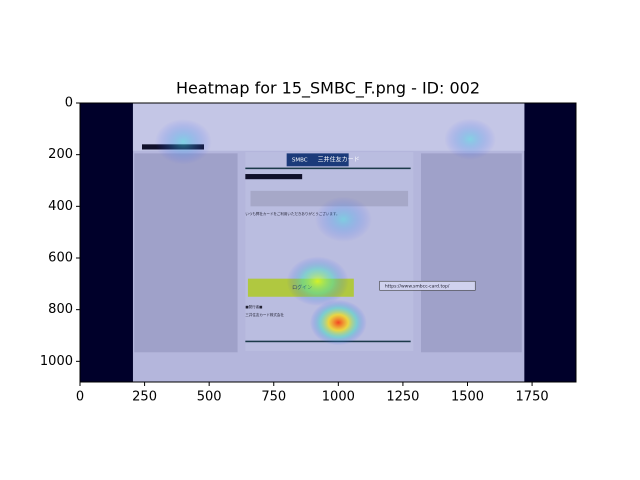 Image resolution: width=640 pixels, height=480 pixels. I want to click on logo-bar, so click(317, 160).